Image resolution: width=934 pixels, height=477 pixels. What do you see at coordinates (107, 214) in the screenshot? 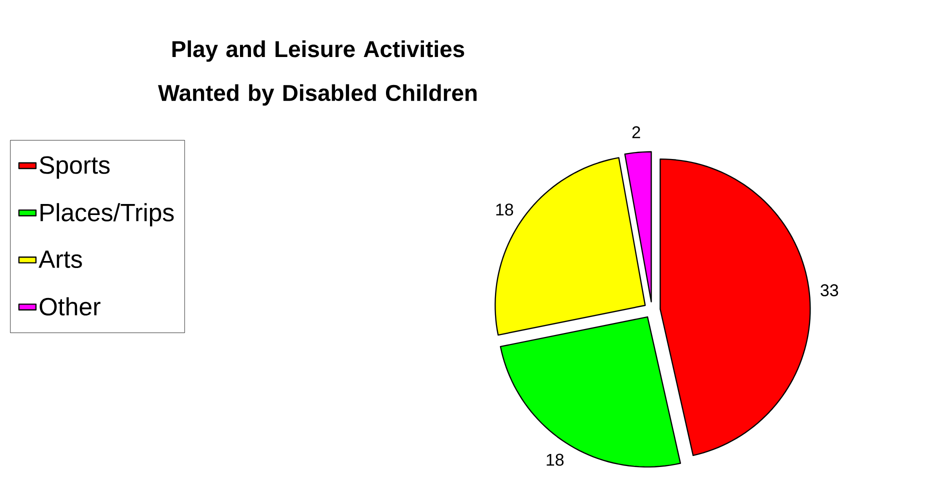
I see `legend-label: Places/Trips` at bounding box center [107, 214].